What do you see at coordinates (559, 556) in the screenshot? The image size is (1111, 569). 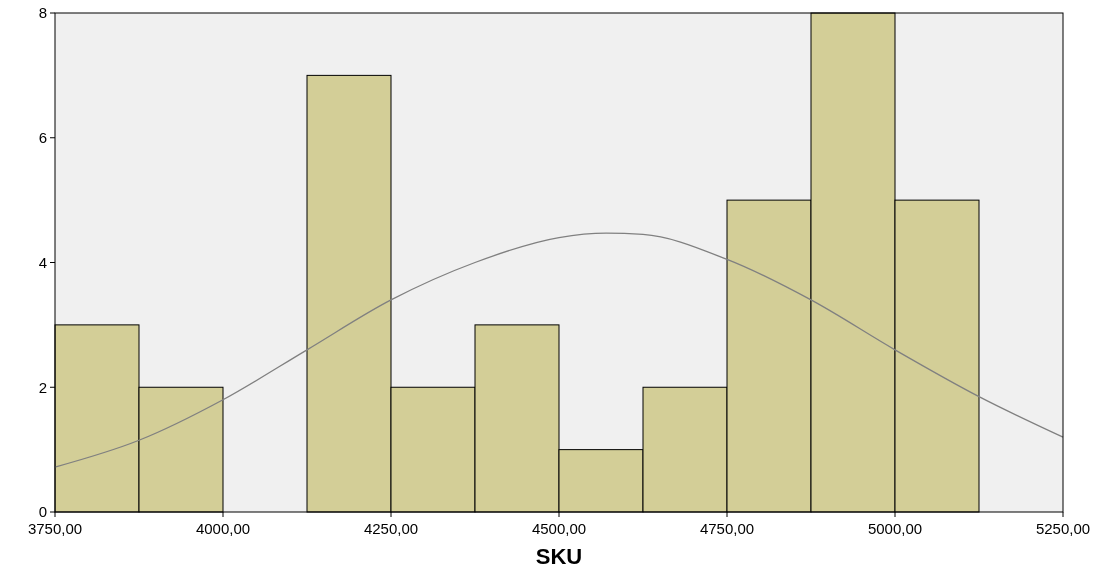 I see `x-axis-title: SKU` at bounding box center [559, 556].